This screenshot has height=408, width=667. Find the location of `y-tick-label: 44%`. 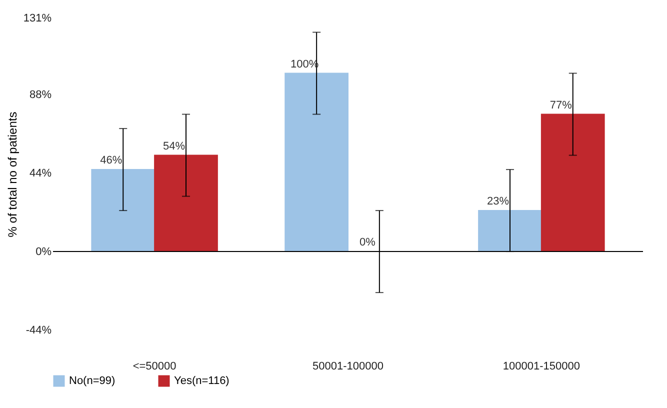

y-tick-label: 44% is located at coordinates (40, 174).